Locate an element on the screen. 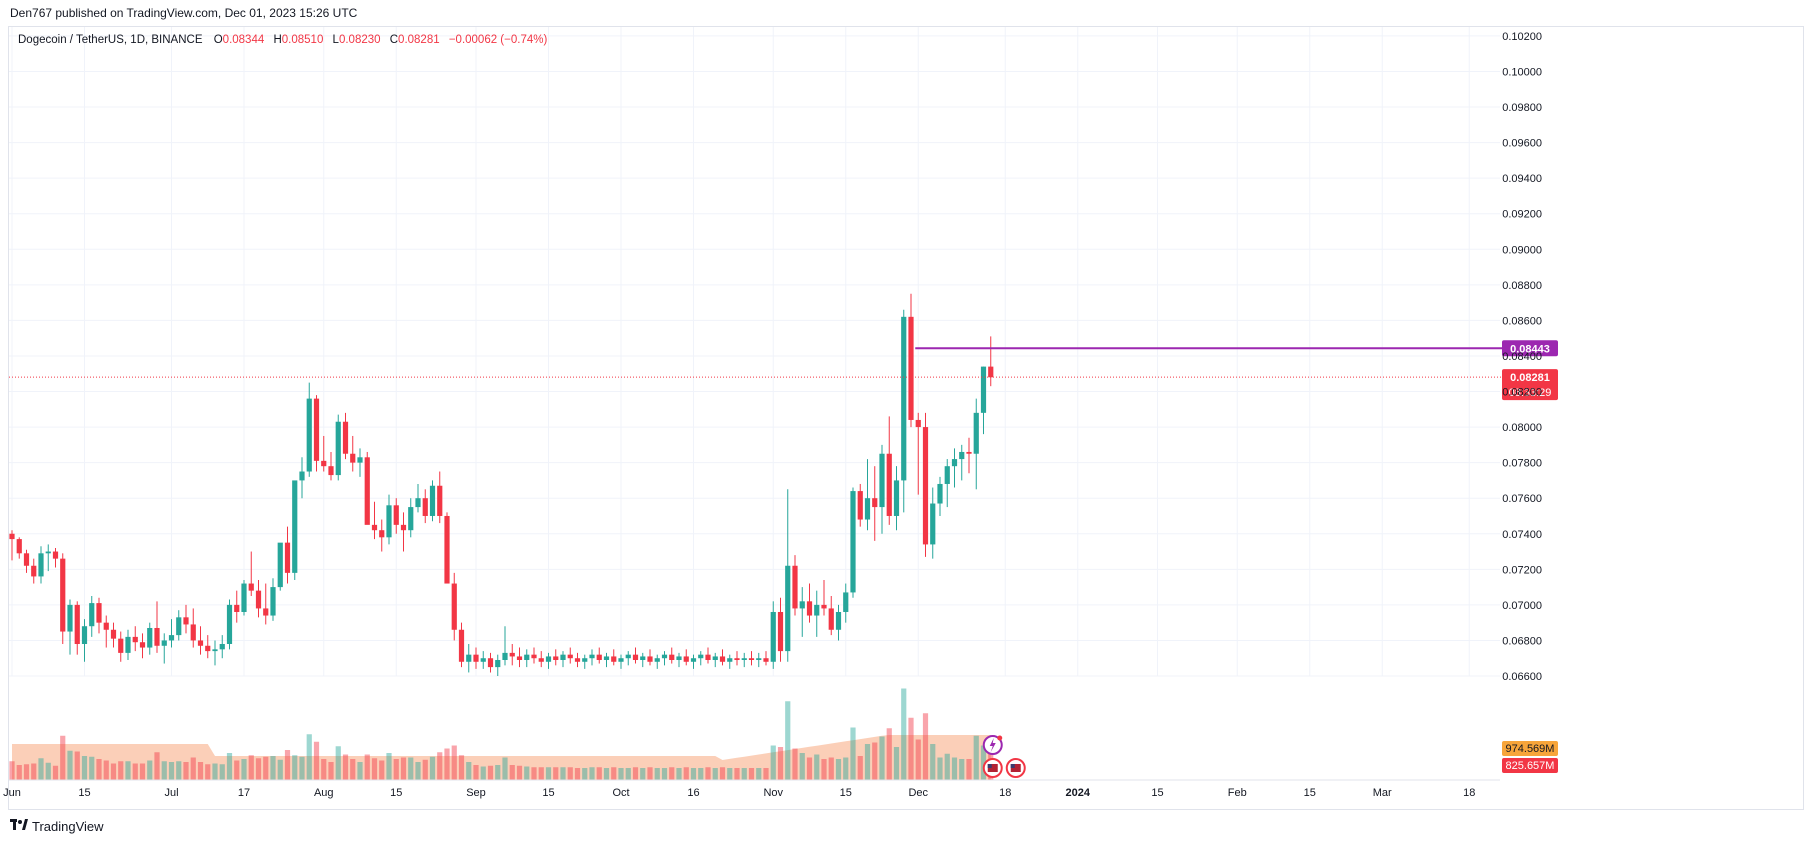  close-value: 0.08281 is located at coordinates (419, 40).